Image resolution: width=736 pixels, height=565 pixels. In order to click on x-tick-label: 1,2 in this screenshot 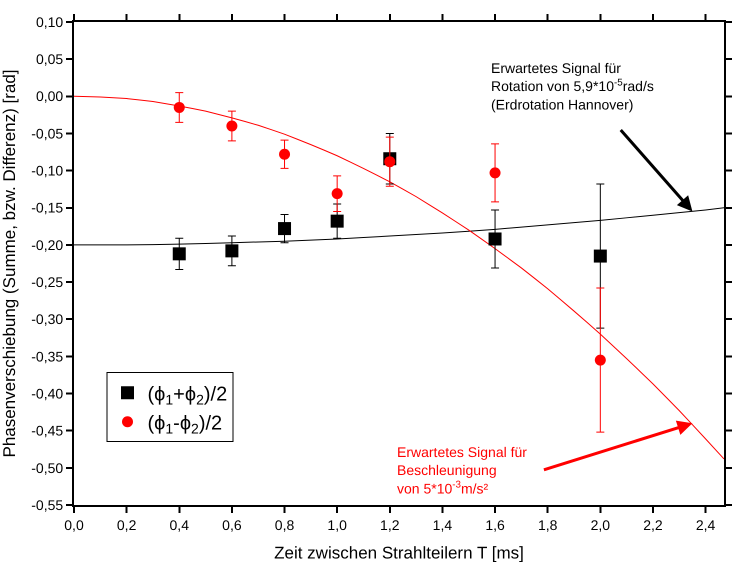, I will do `click(390, 524)`.